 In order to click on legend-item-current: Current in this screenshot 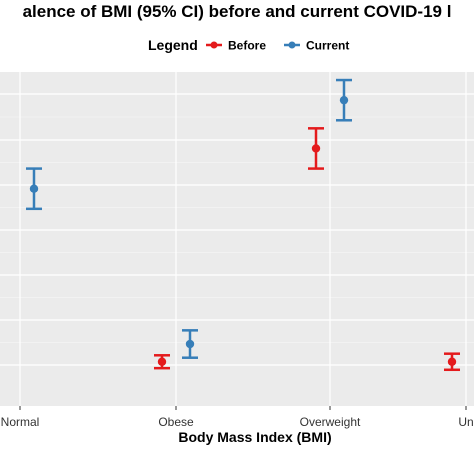, I will do `click(316, 46)`.